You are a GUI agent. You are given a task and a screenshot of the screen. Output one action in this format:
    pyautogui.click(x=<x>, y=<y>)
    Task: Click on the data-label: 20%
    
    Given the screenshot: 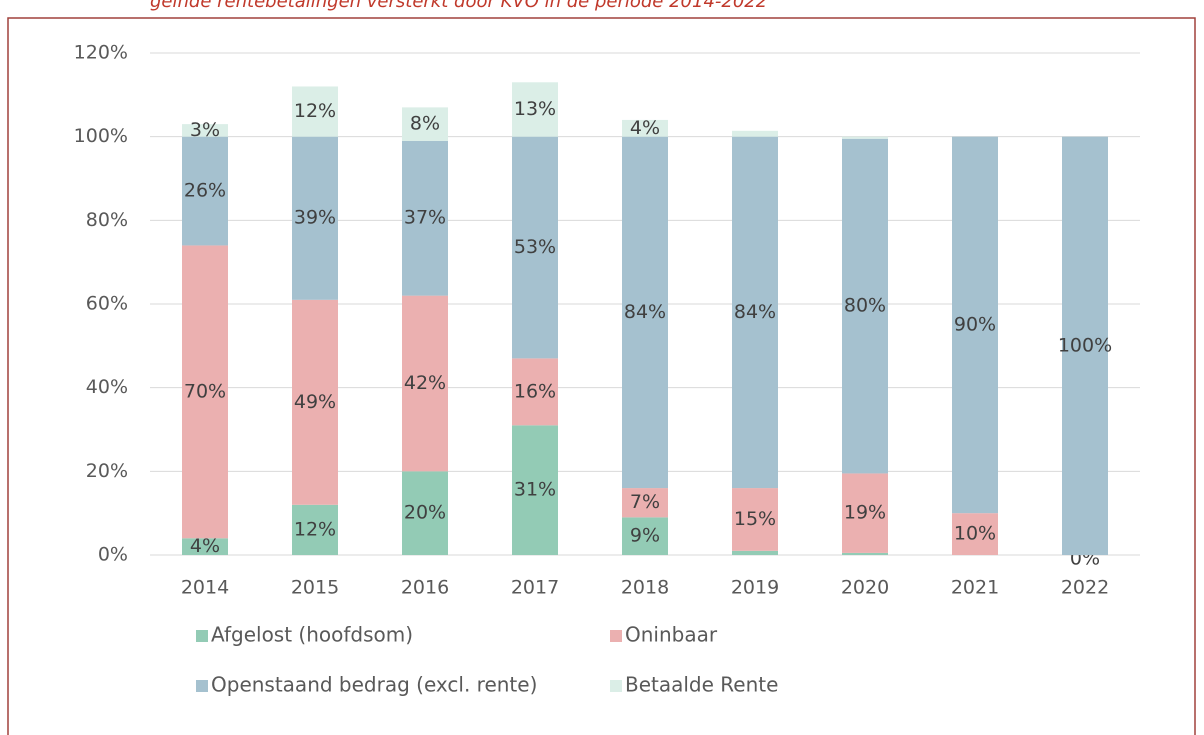 What is the action you would take?
    pyautogui.click(x=425, y=513)
    